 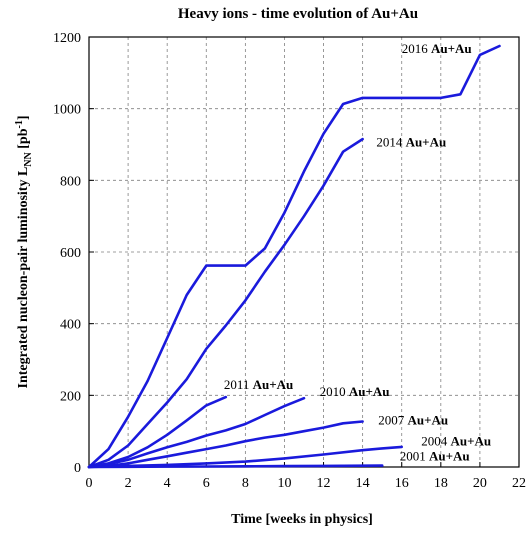 What do you see at coordinates (28, 158) in the screenshot?
I see `y-axis-label-subscript: NN` at bounding box center [28, 158].